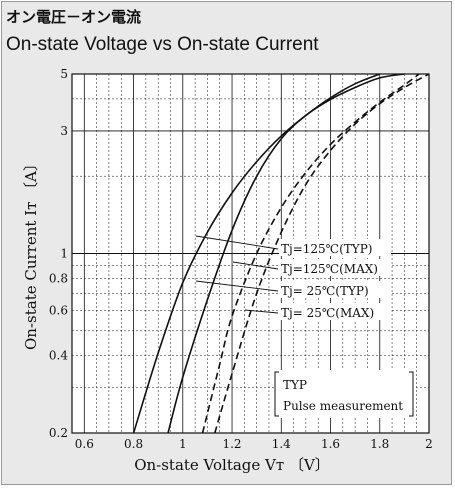  Describe the element at coordinates (133, 444) in the screenshot. I see `x-tick-label: 0.8` at that location.